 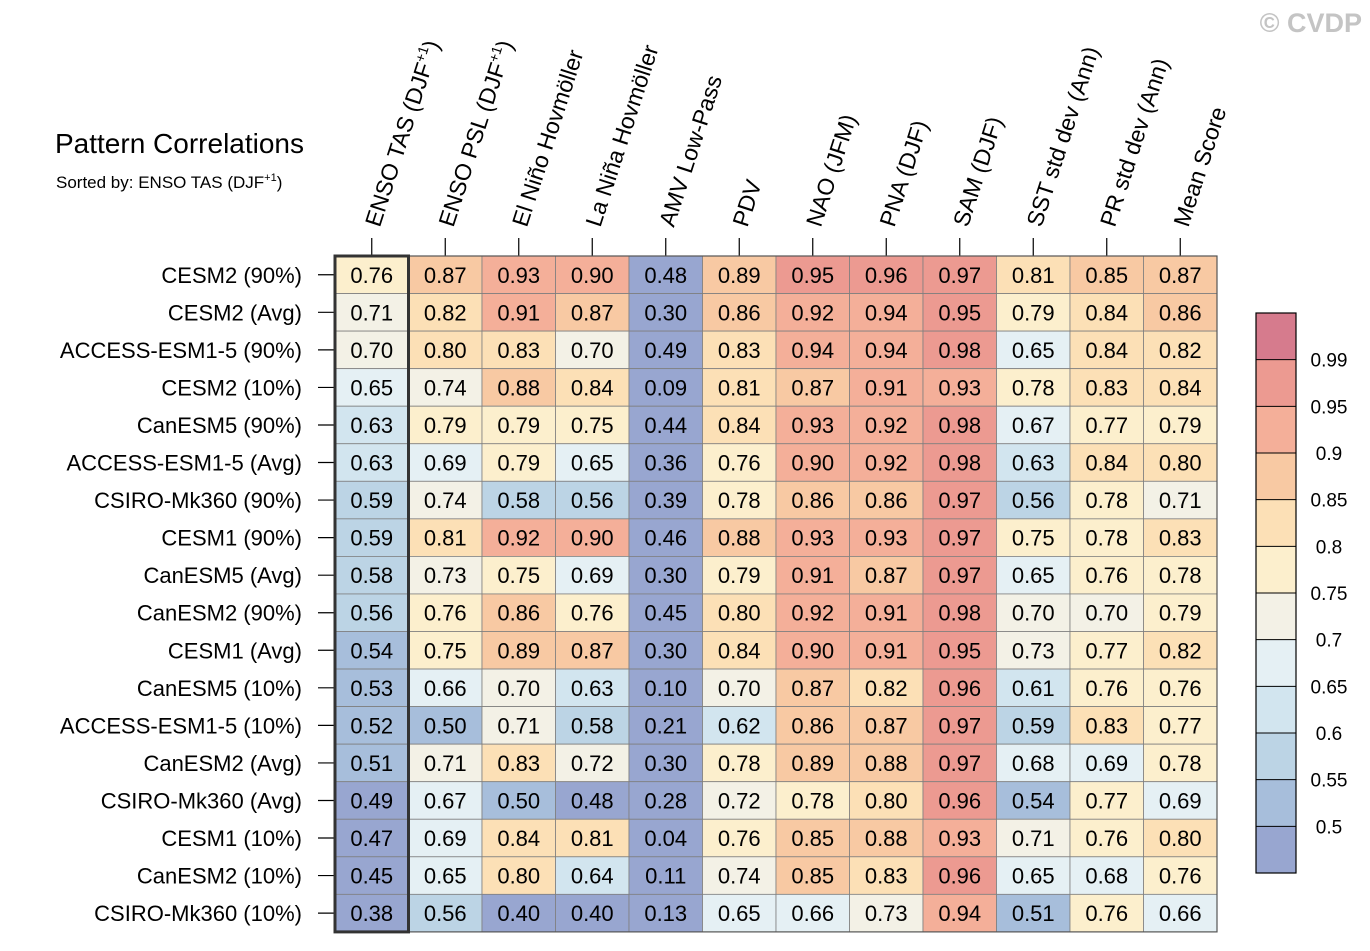 I want to click on cell-value: 0.58, so click(x=371, y=575).